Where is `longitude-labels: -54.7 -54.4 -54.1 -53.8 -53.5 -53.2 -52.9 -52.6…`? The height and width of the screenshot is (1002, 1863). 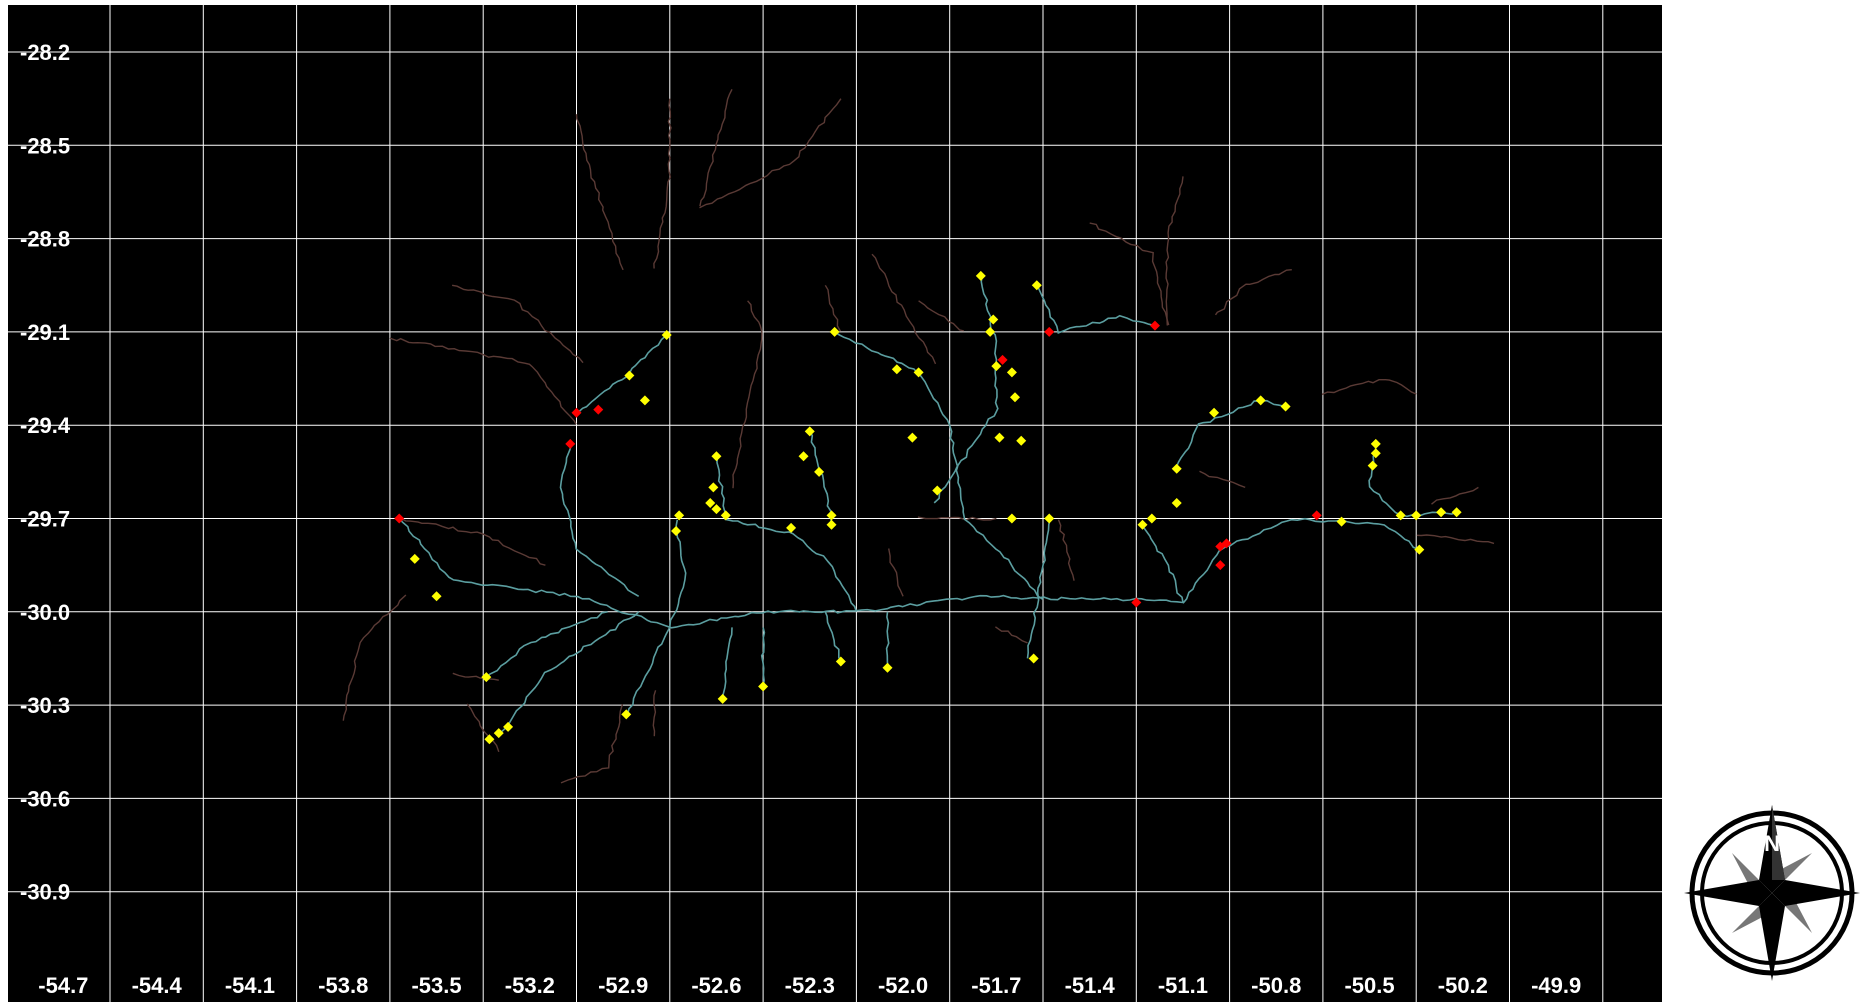 longitude-labels: -54.7 -54.4 -54.1 -53.8 -53.5 -53.2 -52.9 -52.6… is located at coordinates (809, 985).